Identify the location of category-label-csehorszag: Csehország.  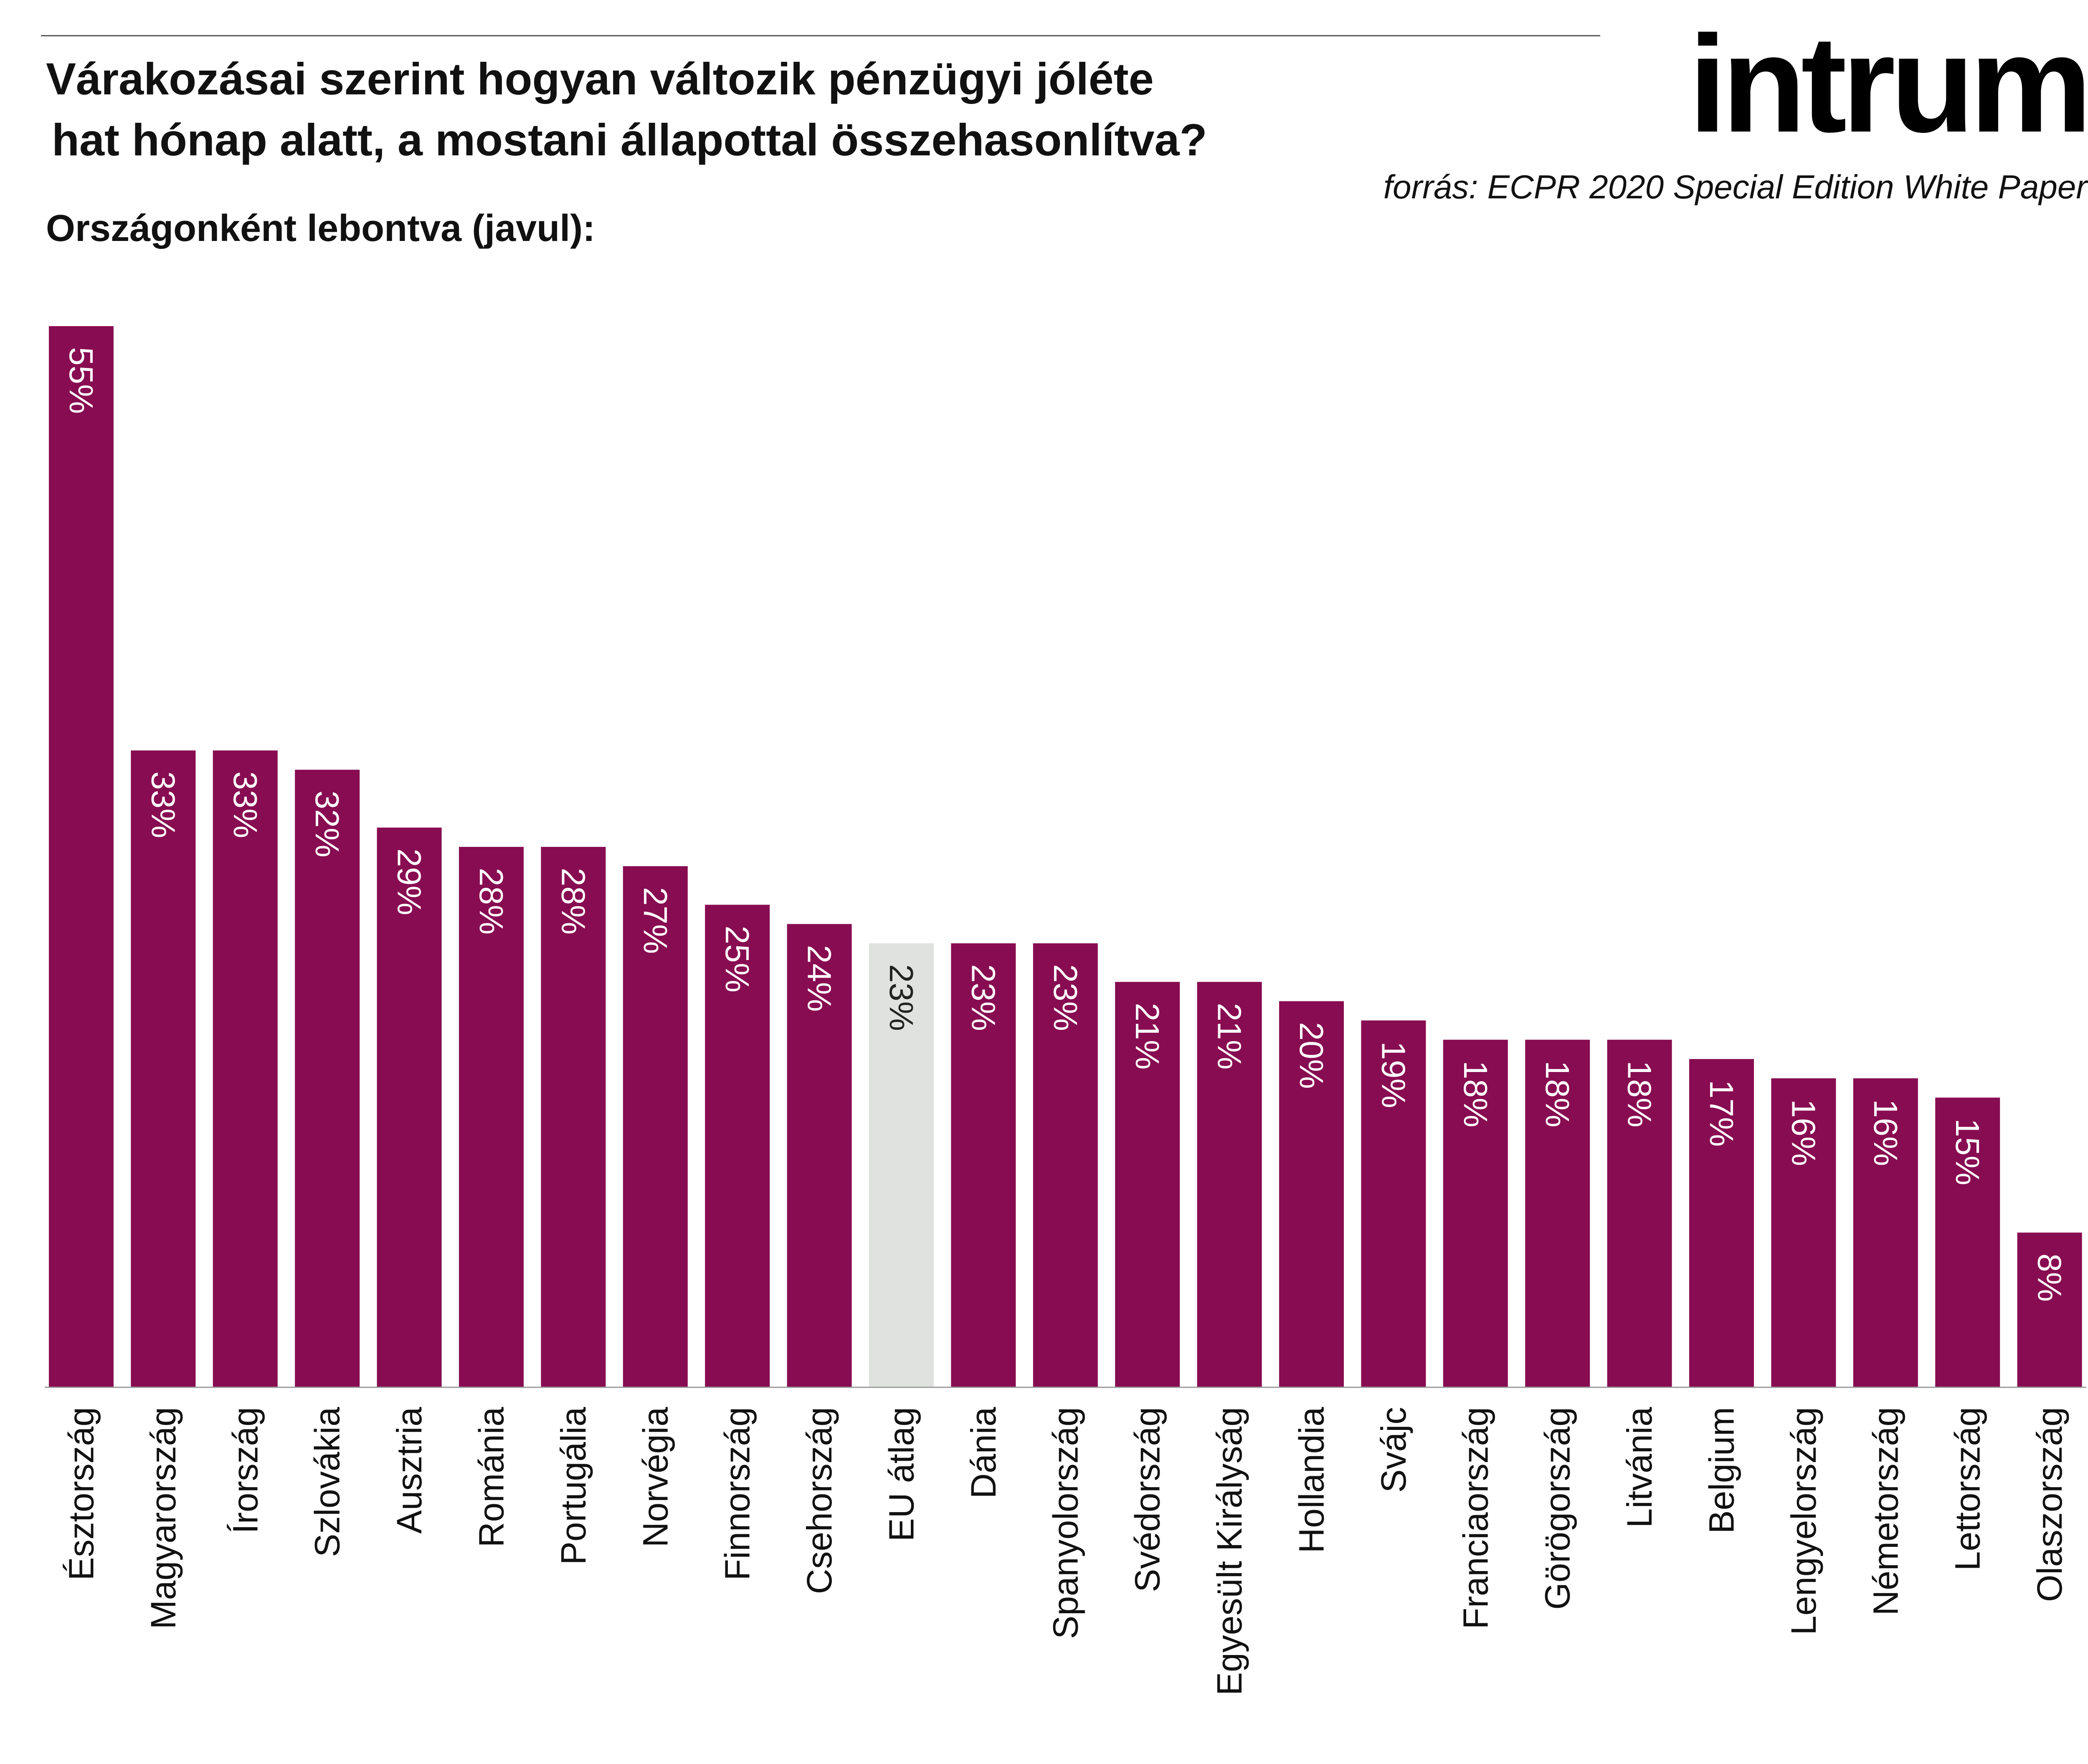
(820, 1500).